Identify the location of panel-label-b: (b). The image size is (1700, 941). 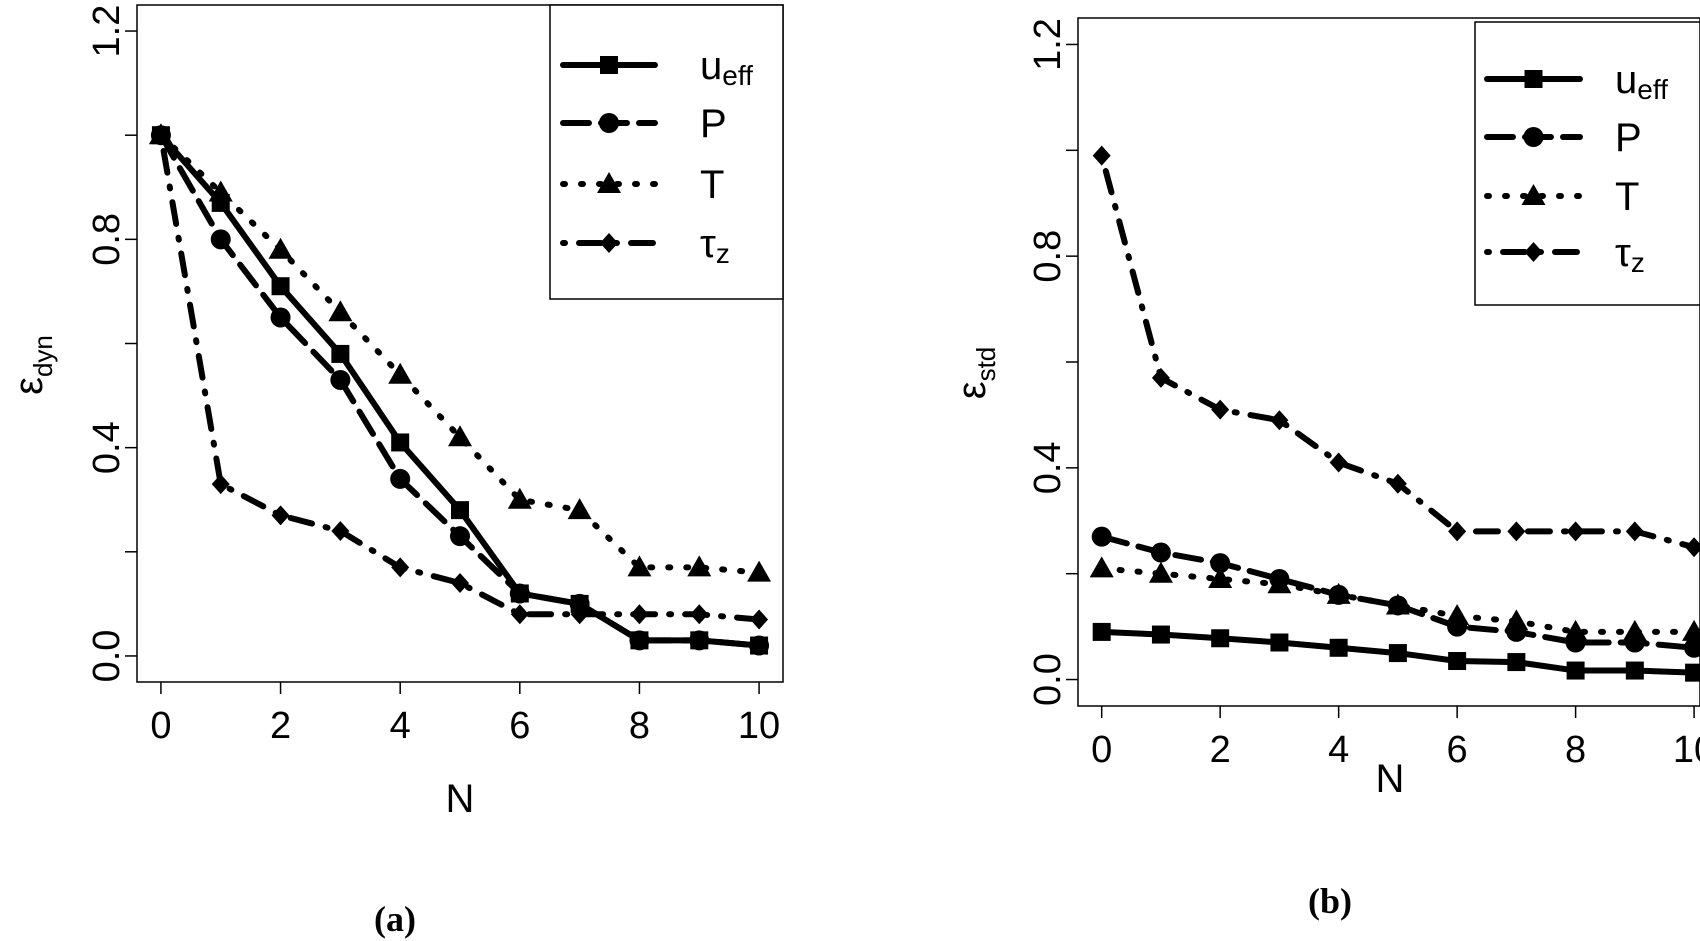
(1330, 901).